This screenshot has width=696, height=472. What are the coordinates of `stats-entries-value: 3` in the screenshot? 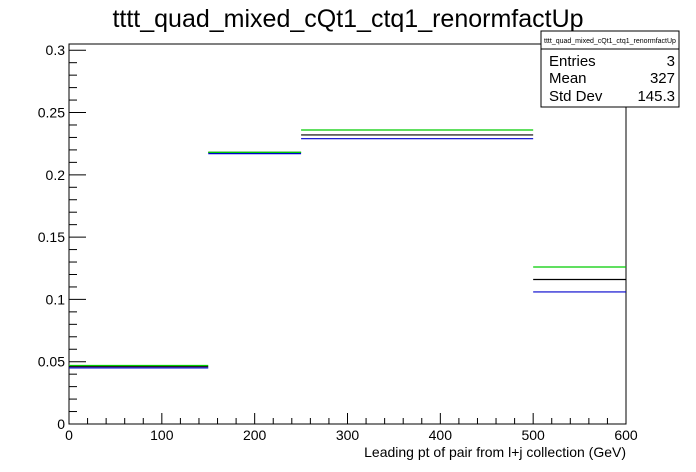 It's located at (671, 61).